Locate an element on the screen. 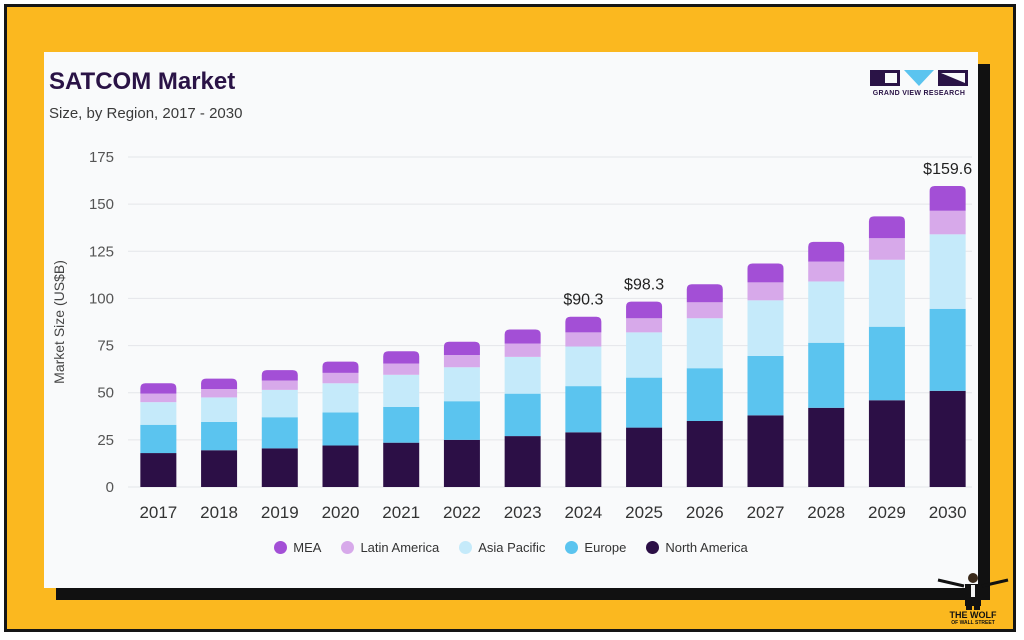  data-label: $98.3 is located at coordinates (644, 285).